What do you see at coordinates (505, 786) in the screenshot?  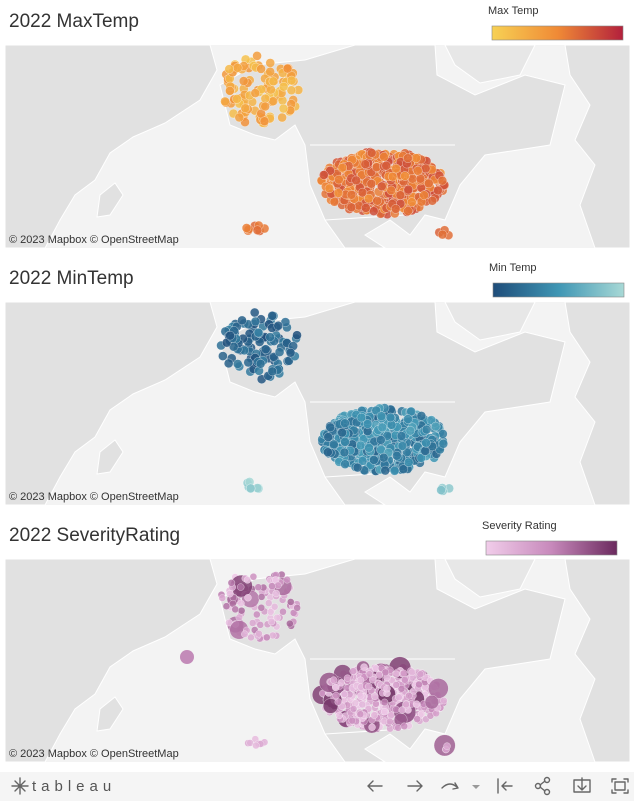 I see `reset-button` at bounding box center [505, 786].